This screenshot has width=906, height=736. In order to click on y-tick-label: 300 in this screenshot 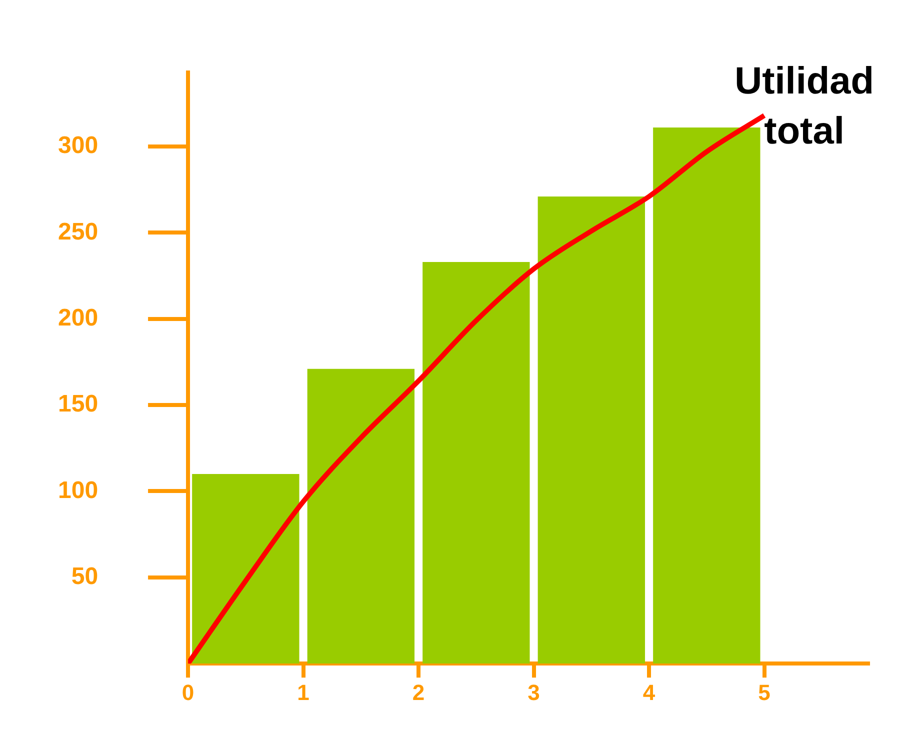, I will do `click(78, 146)`.